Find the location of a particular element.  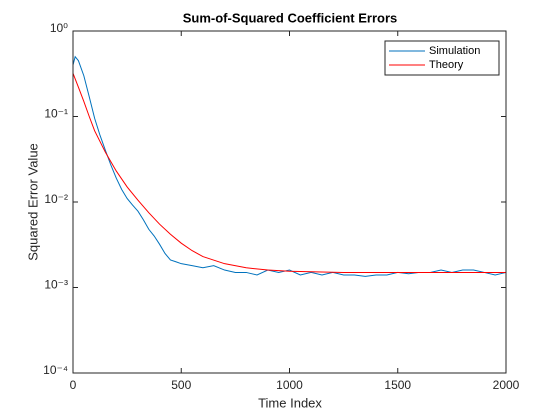

legend-label: Theory is located at coordinates (446, 65).